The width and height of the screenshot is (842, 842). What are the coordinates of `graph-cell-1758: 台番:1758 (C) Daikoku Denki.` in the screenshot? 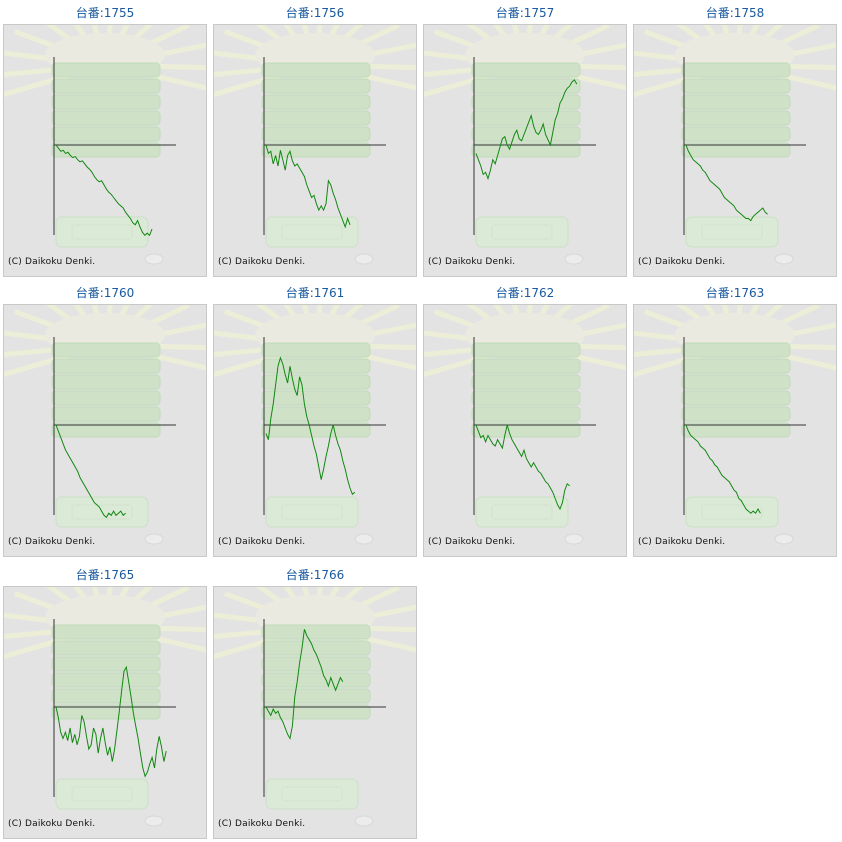 It's located at (735, 140).